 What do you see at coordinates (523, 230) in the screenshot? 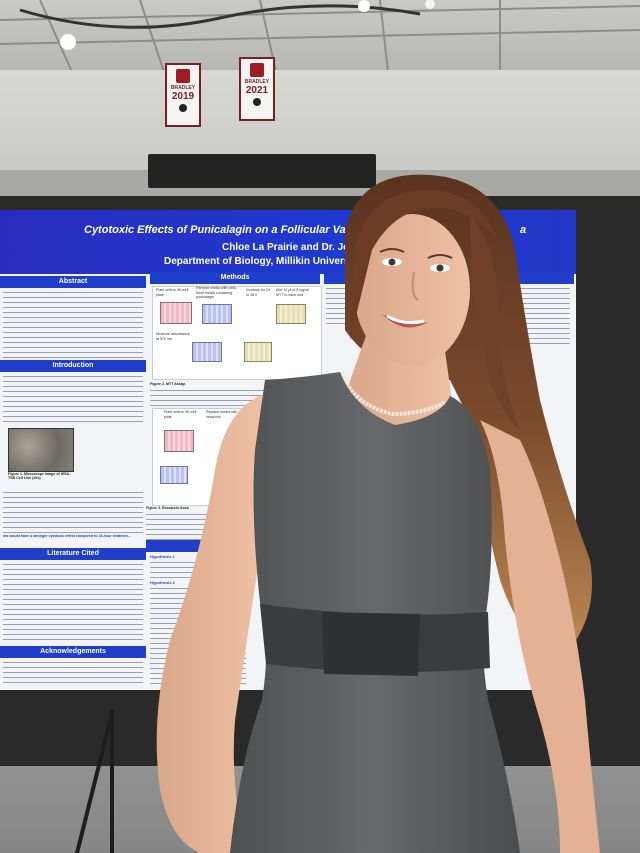
I see `poster-title-end: a` at bounding box center [523, 230].